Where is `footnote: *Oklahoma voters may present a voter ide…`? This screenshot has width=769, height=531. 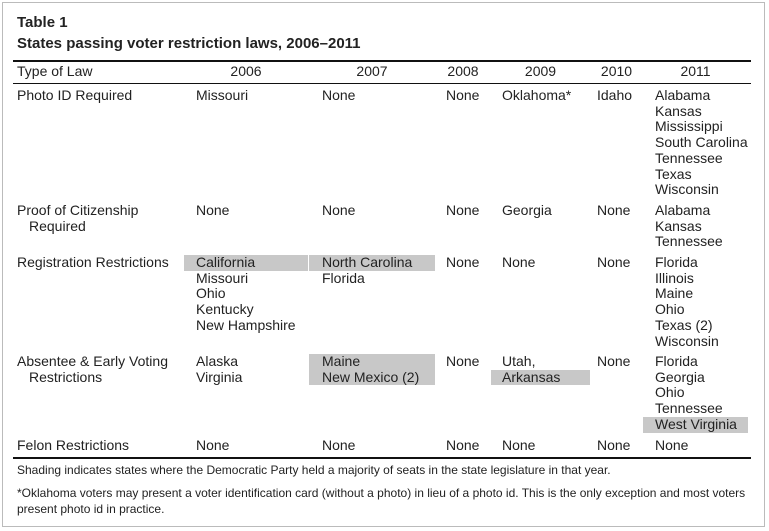 footnote: *Oklahoma voters may present a voter ide… is located at coordinates (381, 501).